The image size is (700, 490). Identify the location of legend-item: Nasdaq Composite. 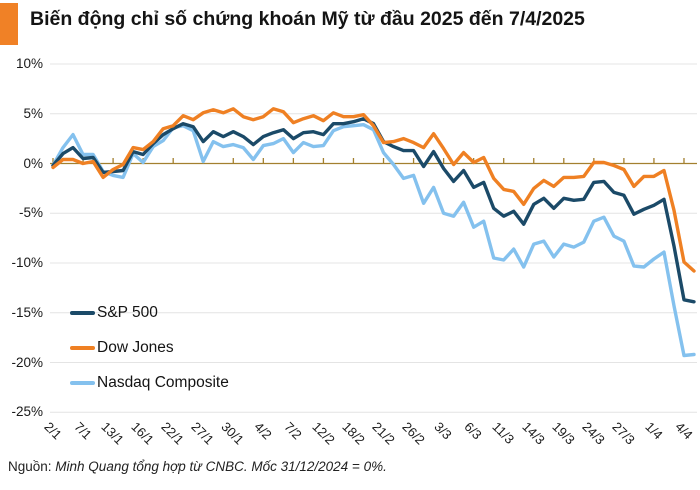
(149, 382).